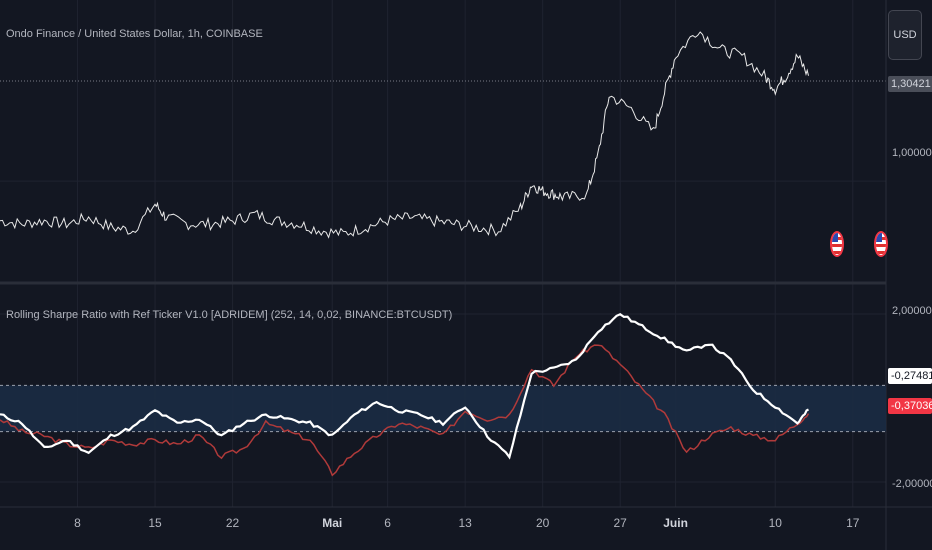  What do you see at coordinates (675, 523) in the screenshot?
I see `time-axis-label: Juin` at bounding box center [675, 523].